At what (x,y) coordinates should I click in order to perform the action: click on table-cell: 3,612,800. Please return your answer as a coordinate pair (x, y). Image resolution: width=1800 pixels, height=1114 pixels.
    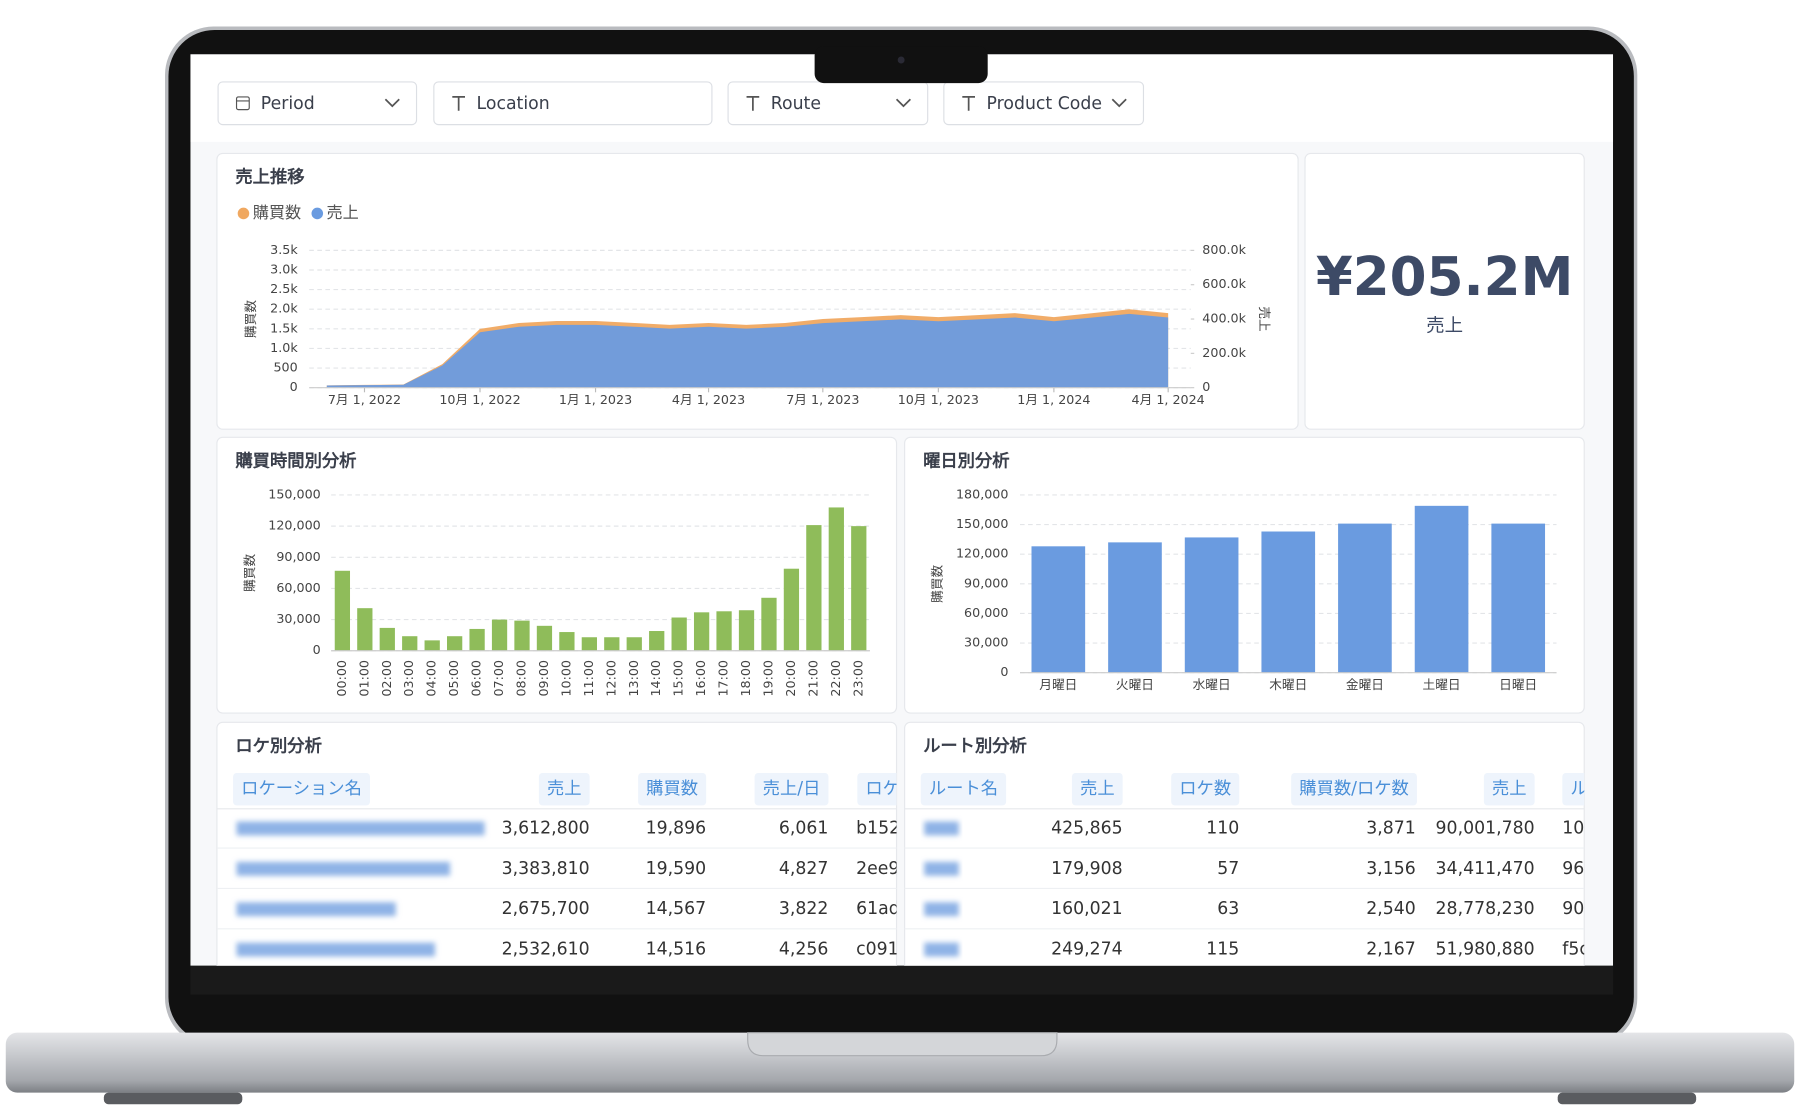
    Looking at the image, I should click on (546, 828).